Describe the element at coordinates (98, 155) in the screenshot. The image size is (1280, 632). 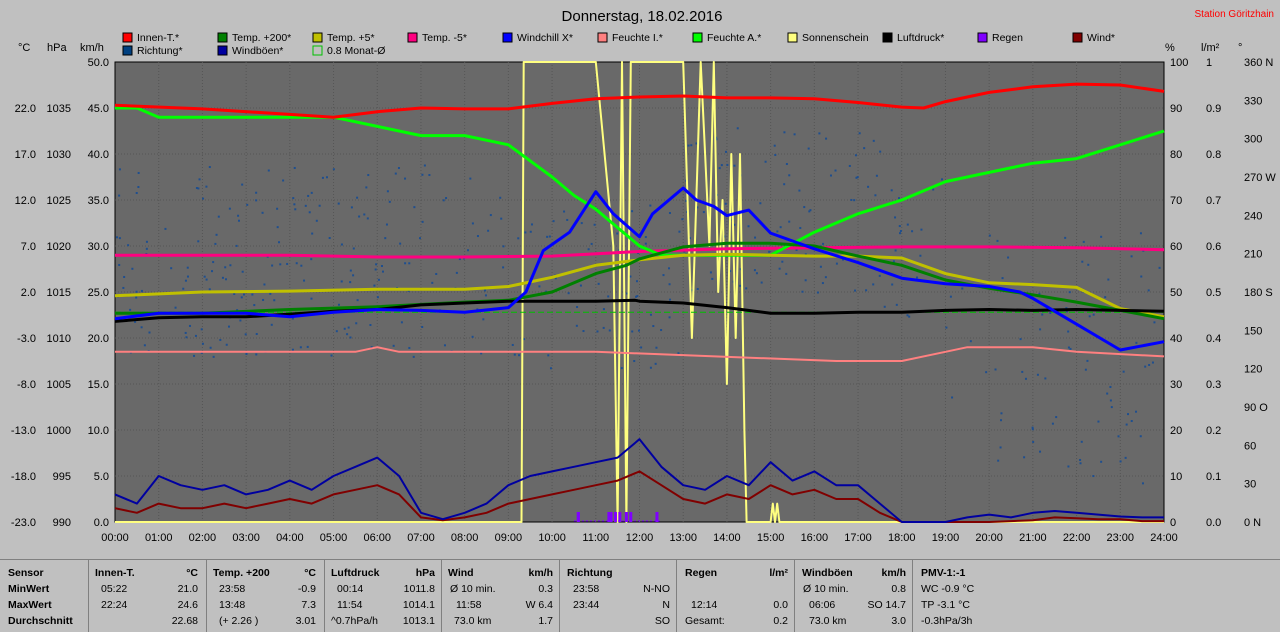
I see `y-tick-label: 40.0` at that location.